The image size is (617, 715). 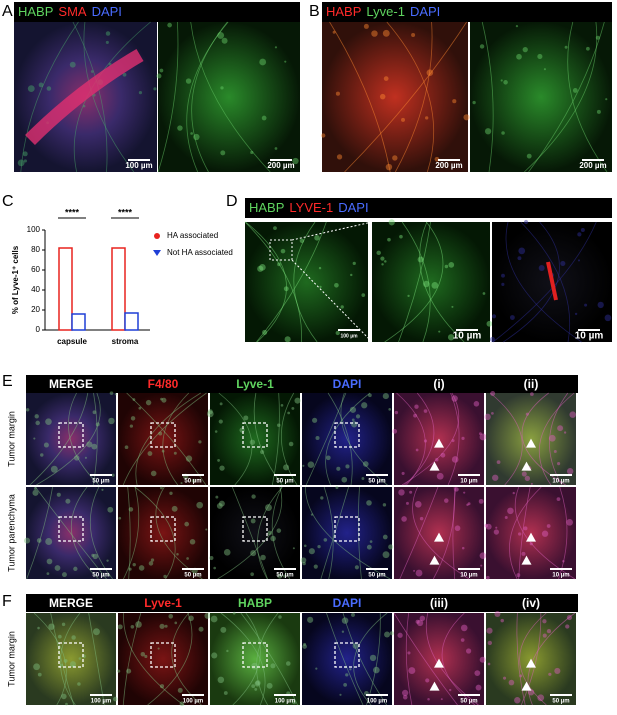 What do you see at coordinates (35, 269) in the screenshot?
I see `y-tick-label: 60` at bounding box center [35, 269].